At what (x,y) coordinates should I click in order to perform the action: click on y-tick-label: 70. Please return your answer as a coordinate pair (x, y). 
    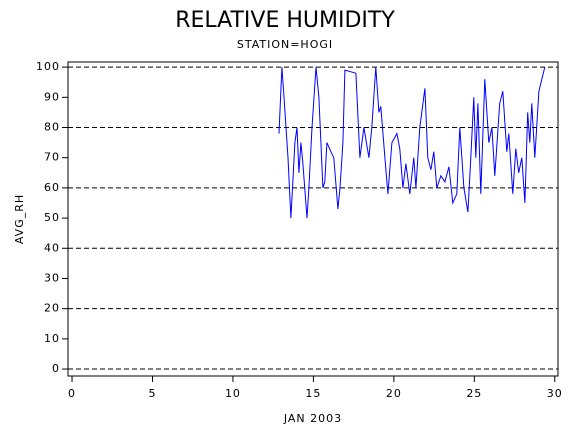
    Looking at the image, I should click on (52, 157).